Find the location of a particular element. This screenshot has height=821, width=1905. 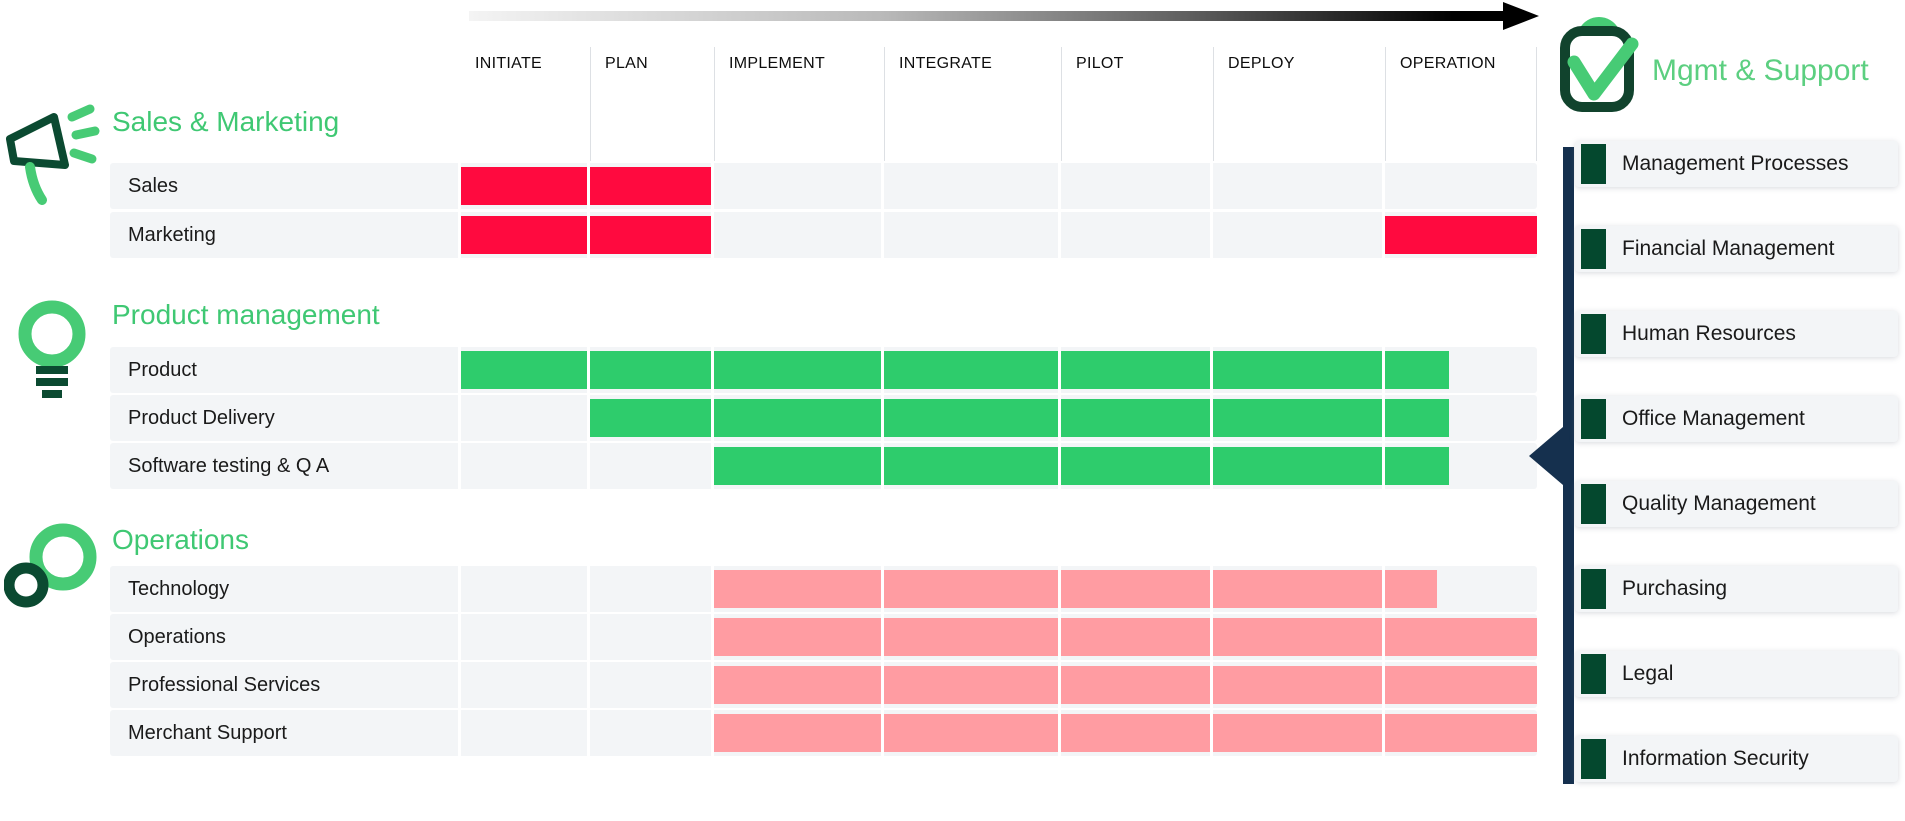

row-marketing: Marketing is located at coordinates (823, 235).